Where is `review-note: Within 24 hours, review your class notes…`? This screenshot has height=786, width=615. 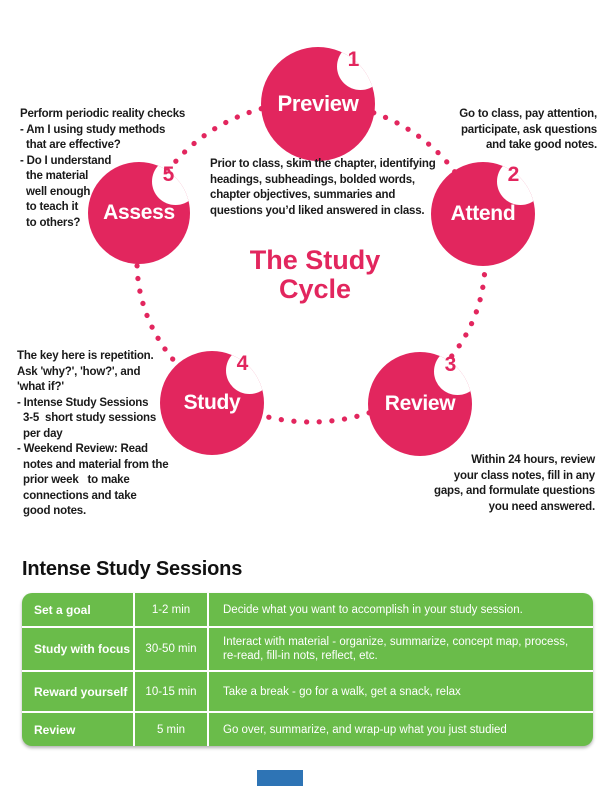
review-note: Within 24 hours, review your class notes… is located at coordinates (514, 483).